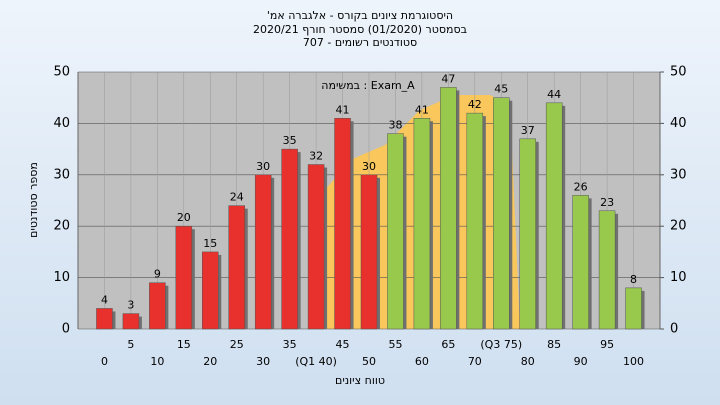 The image size is (720, 405). I want to click on y-tick-label: 40, so click(61, 123).